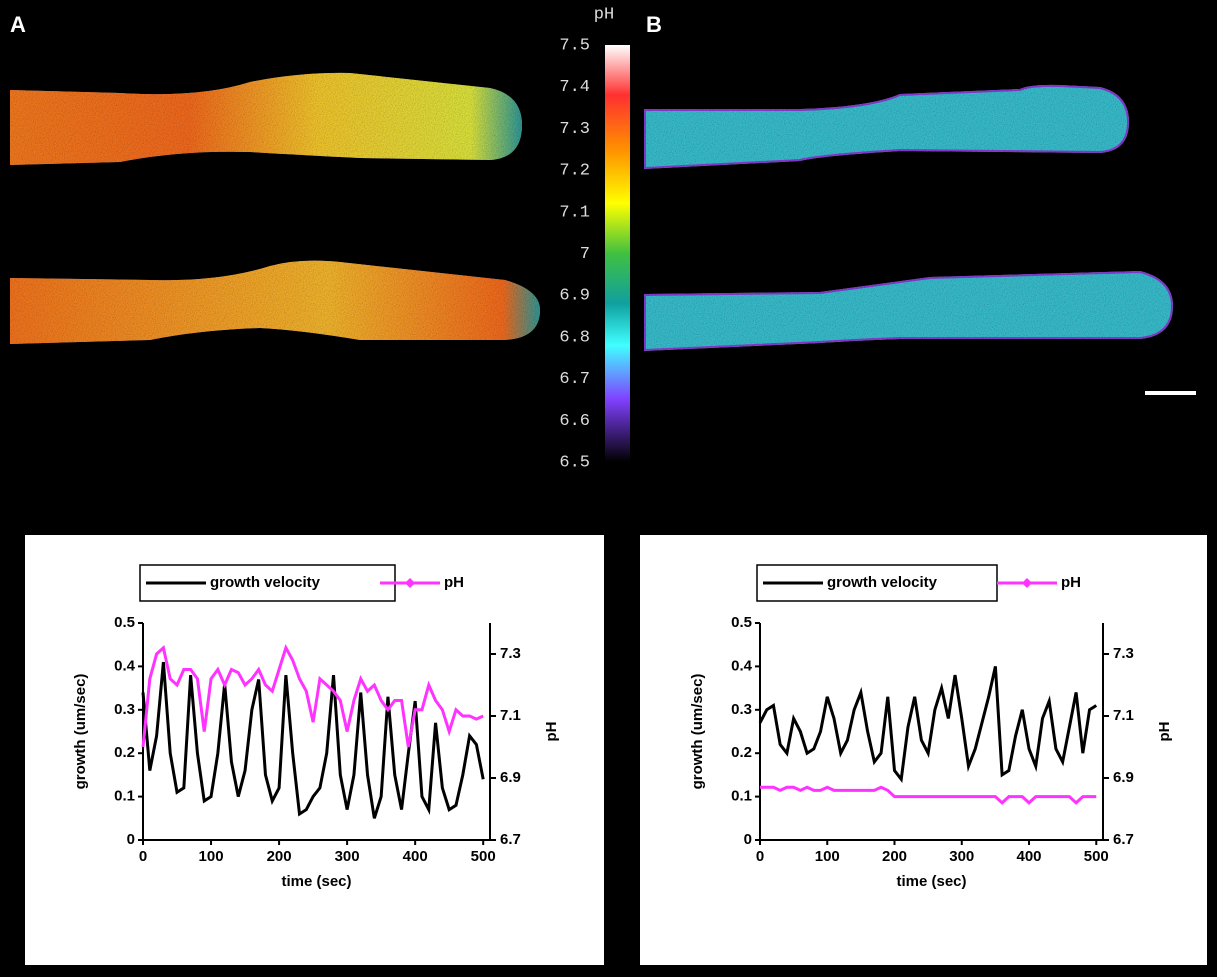  Describe the element at coordinates (574, 379) in the screenshot. I see `colorbar-tick-label: 6.7` at that location.